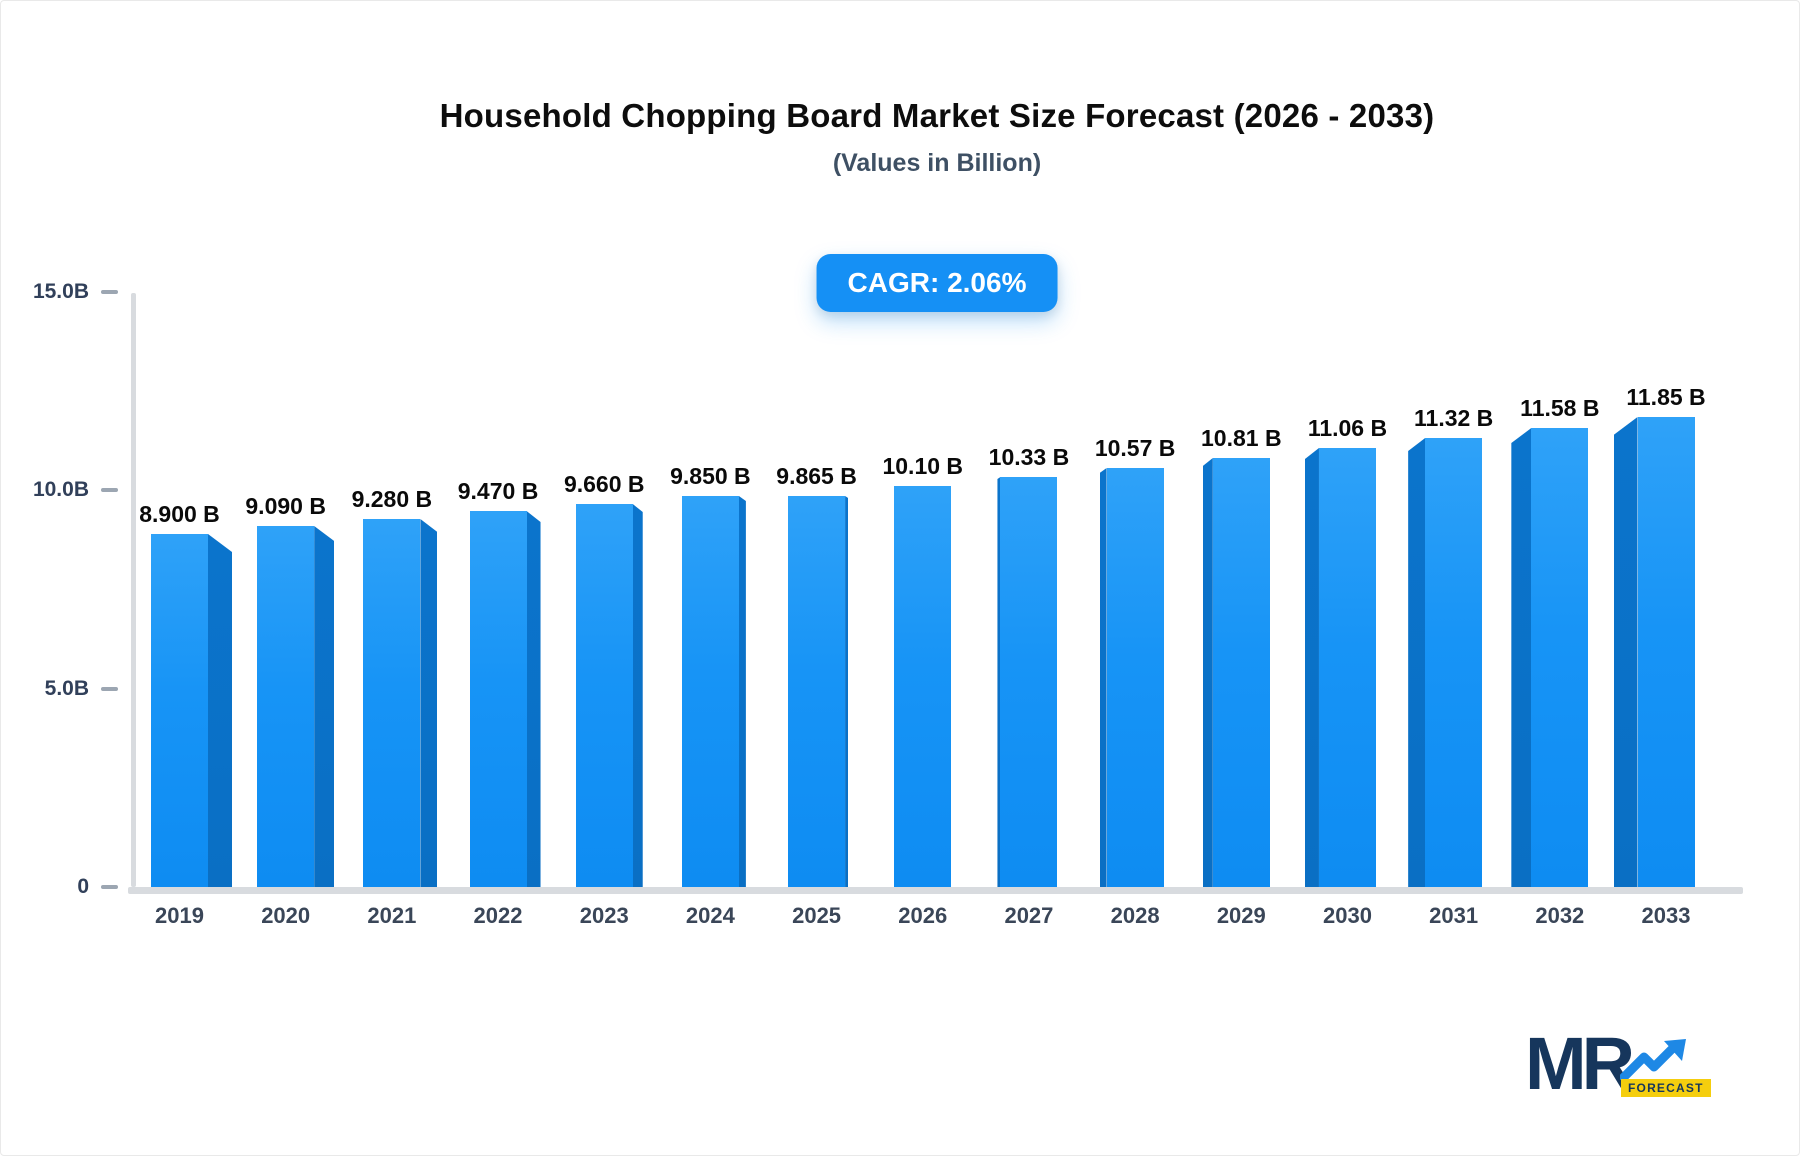 The width and height of the screenshot is (1800, 1156). What do you see at coordinates (133, 590) in the screenshot?
I see `y-axis-line` at bounding box center [133, 590].